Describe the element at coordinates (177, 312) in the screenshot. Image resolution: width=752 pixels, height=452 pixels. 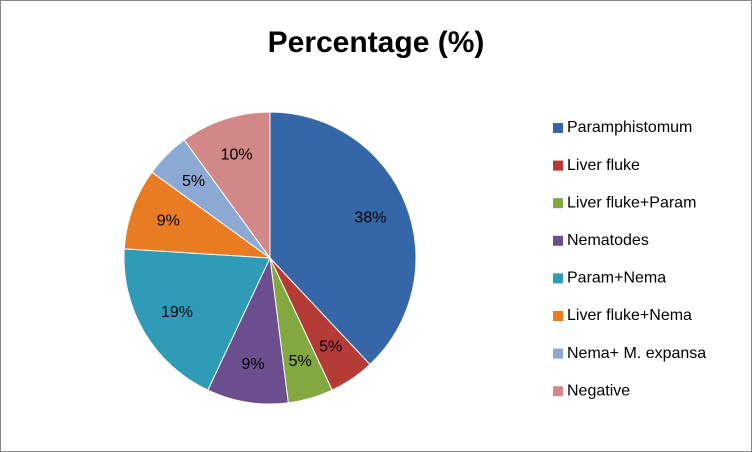
I see `data-label: 19%` at that location.